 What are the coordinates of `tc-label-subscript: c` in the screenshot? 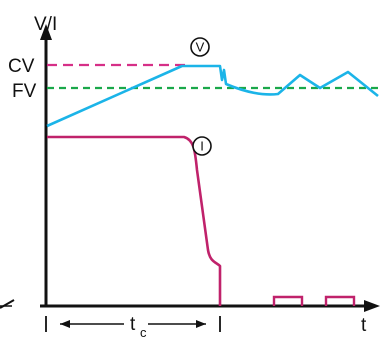 It's located at (143, 331).